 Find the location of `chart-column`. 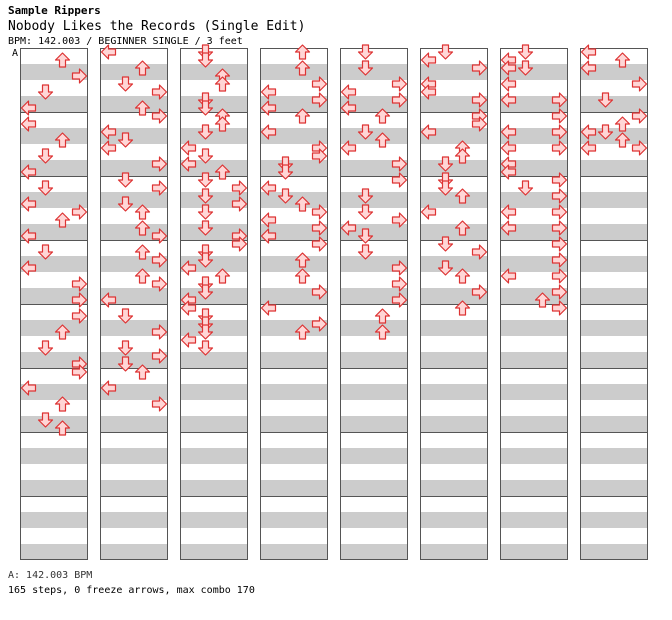

chart-column is located at coordinates (534, 304).